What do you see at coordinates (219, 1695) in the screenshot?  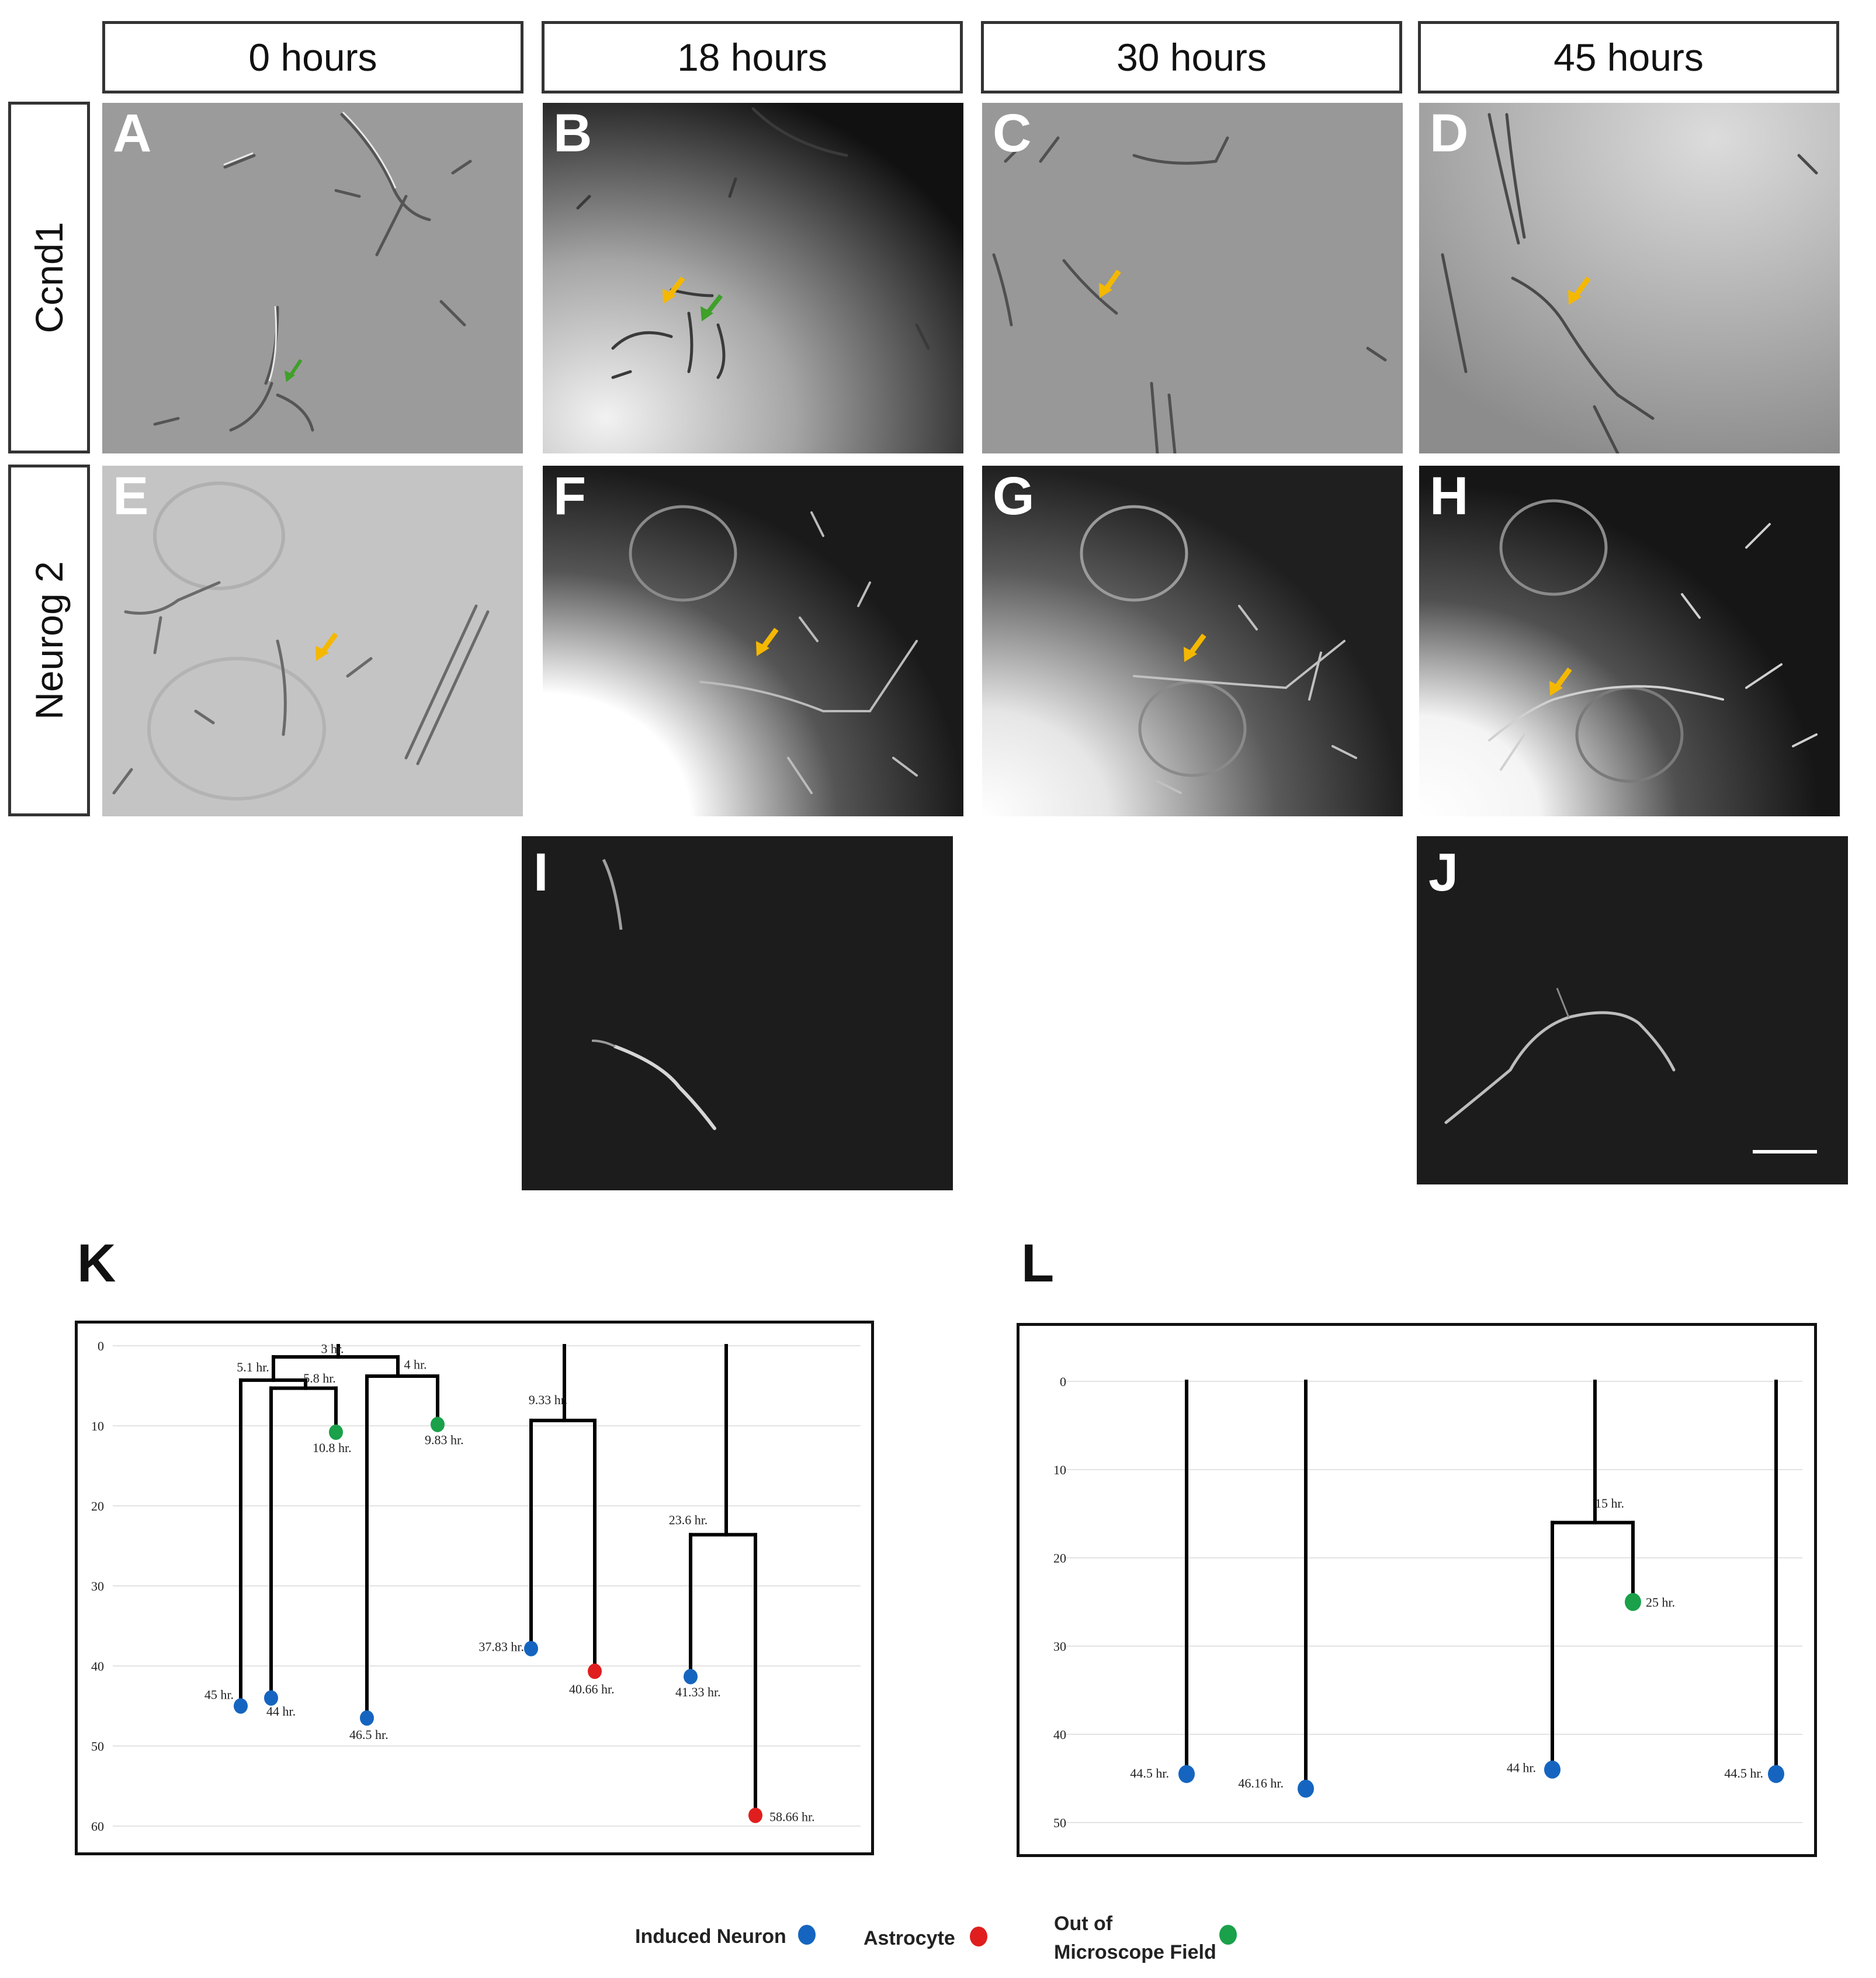 I see `endpoint-label: 45 hr.` at bounding box center [219, 1695].